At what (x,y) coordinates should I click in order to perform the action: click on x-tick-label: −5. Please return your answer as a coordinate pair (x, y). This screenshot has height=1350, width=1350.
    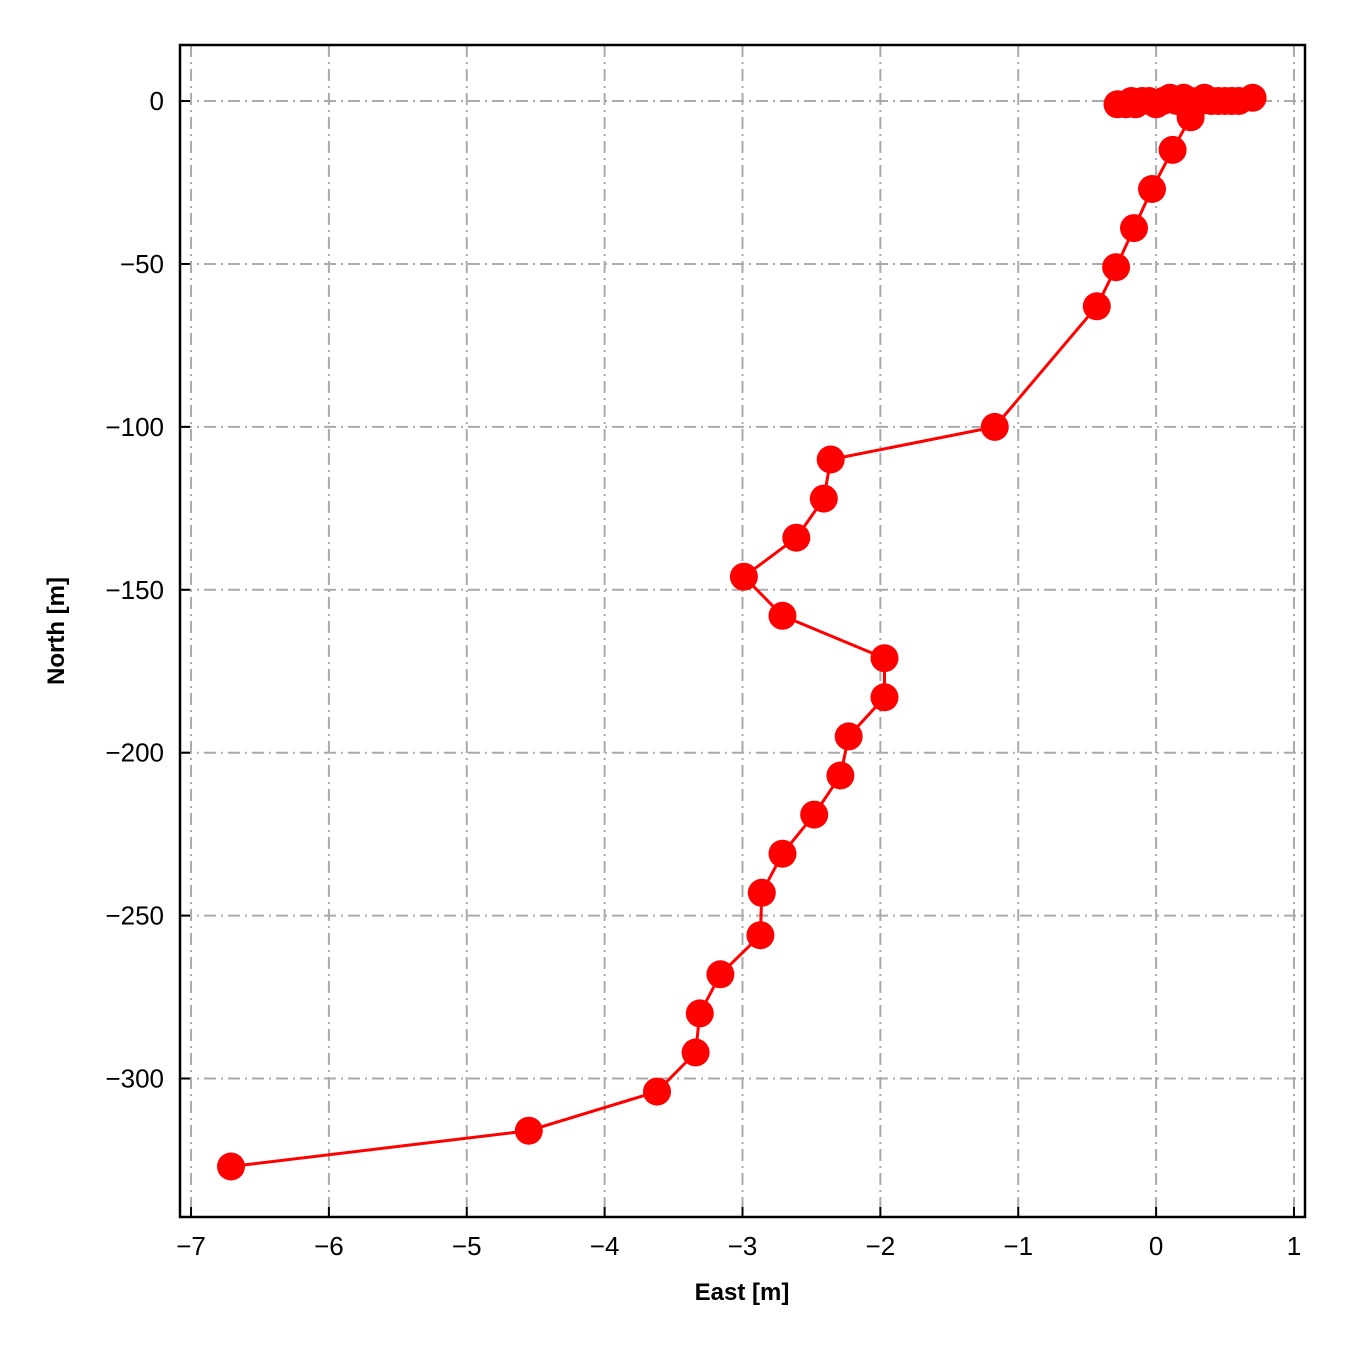
    Looking at the image, I should click on (467, 1246).